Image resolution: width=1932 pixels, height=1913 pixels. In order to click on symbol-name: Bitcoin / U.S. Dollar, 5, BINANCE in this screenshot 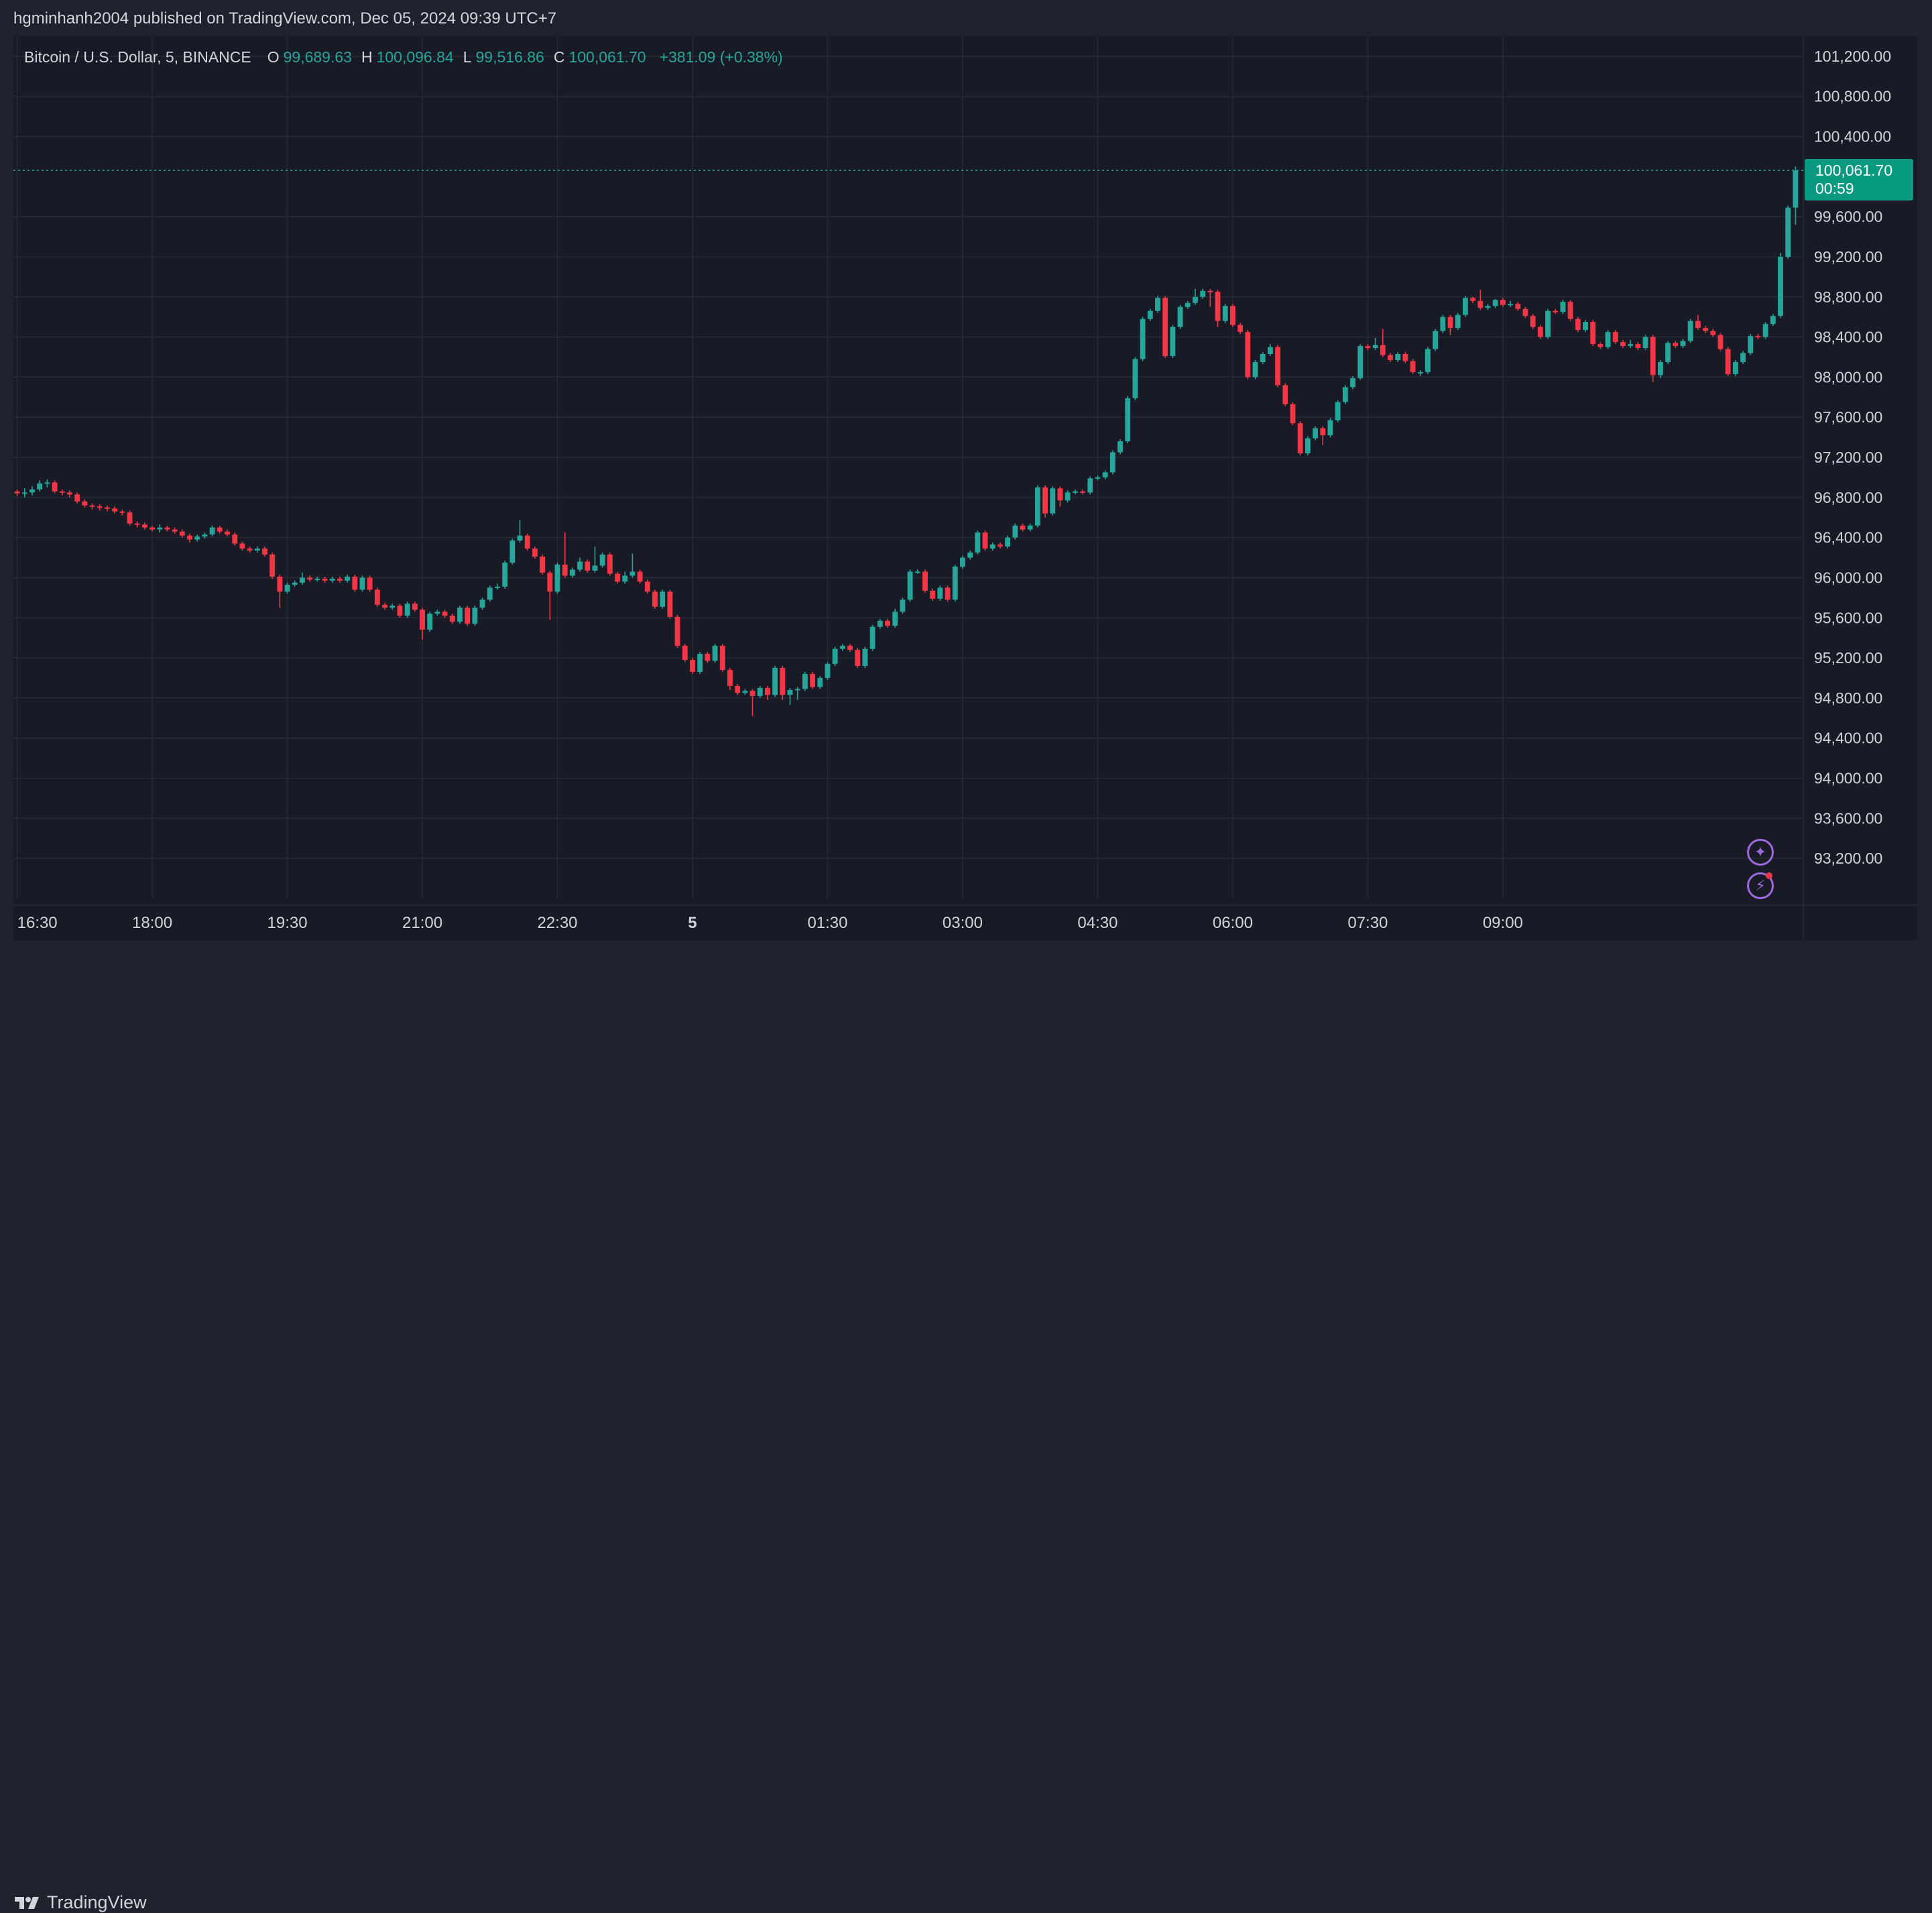, I will do `click(137, 57)`.